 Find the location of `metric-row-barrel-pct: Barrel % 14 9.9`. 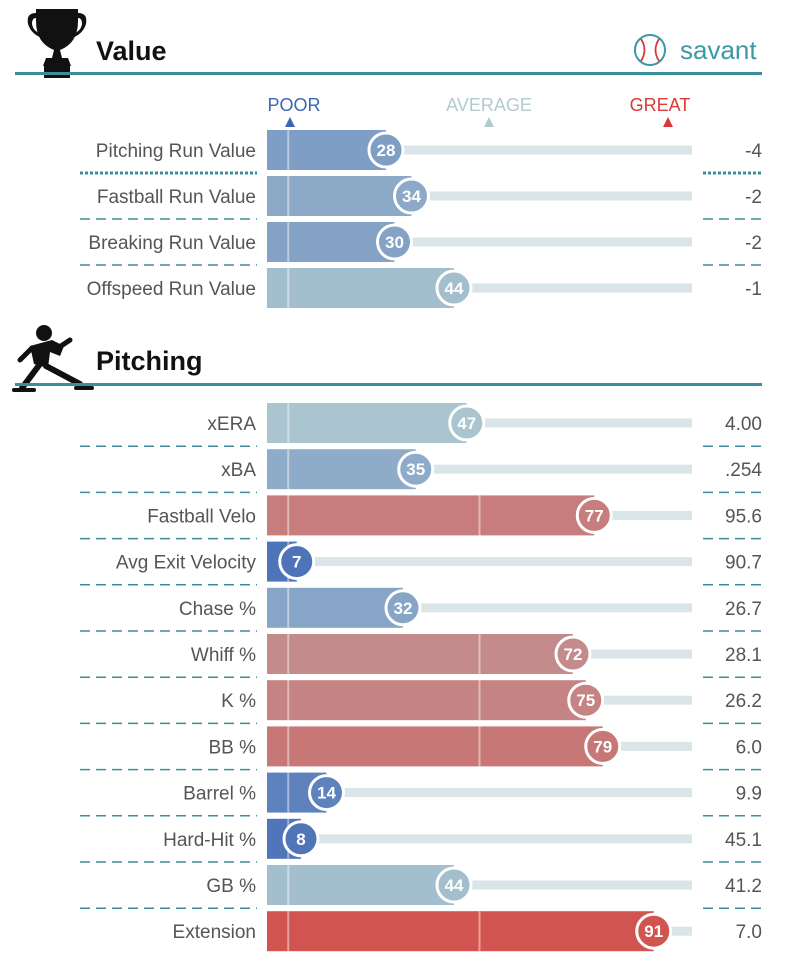

metric-row-barrel-pct: Barrel % 14 9.9 is located at coordinates (421, 790).